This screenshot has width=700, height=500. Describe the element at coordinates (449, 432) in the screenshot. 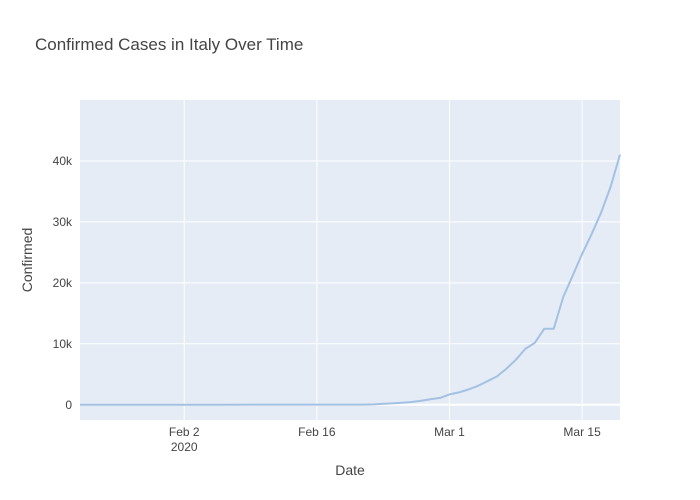

I see `x-tick-label: Mar 1` at that location.